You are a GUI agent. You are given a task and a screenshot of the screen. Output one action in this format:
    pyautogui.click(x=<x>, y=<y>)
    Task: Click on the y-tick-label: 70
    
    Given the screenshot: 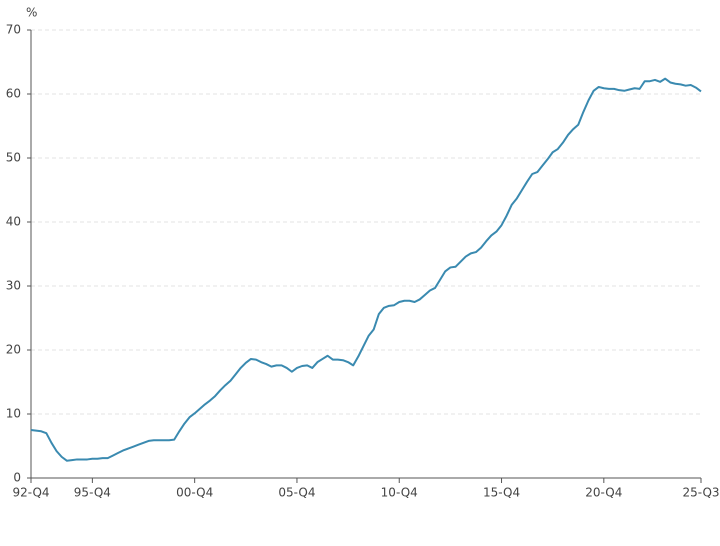 What is the action you would take?
    pyautogui.click(x=13, y=30)
    